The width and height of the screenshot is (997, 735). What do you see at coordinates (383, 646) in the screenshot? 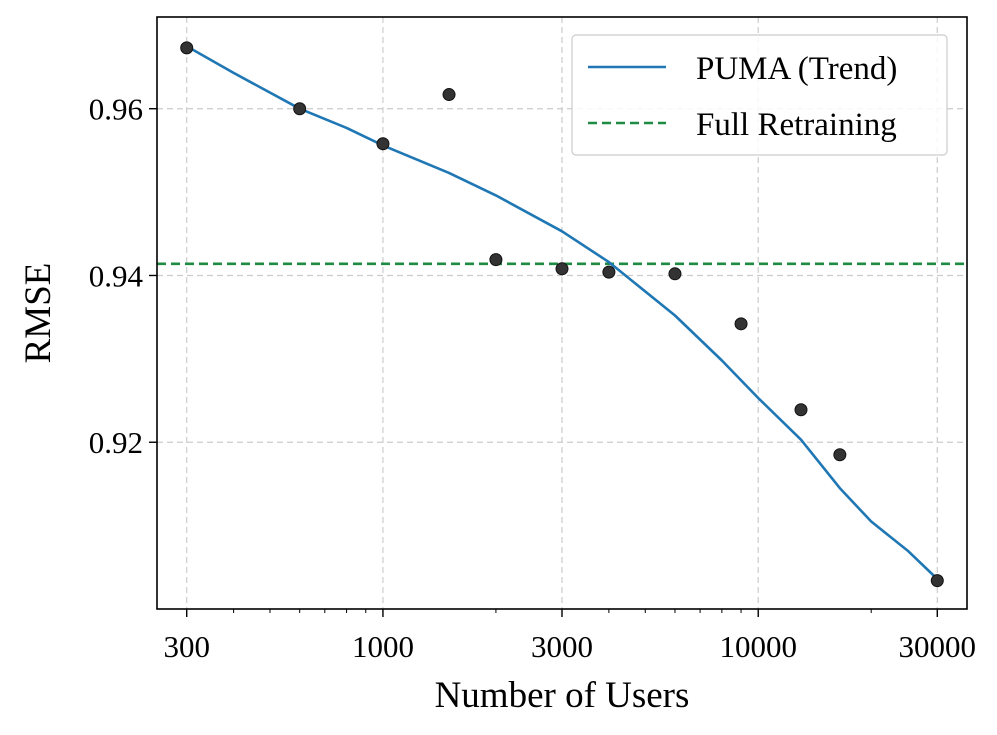
I see `x-tick-label: 1000` at bounding box center [383, 646].